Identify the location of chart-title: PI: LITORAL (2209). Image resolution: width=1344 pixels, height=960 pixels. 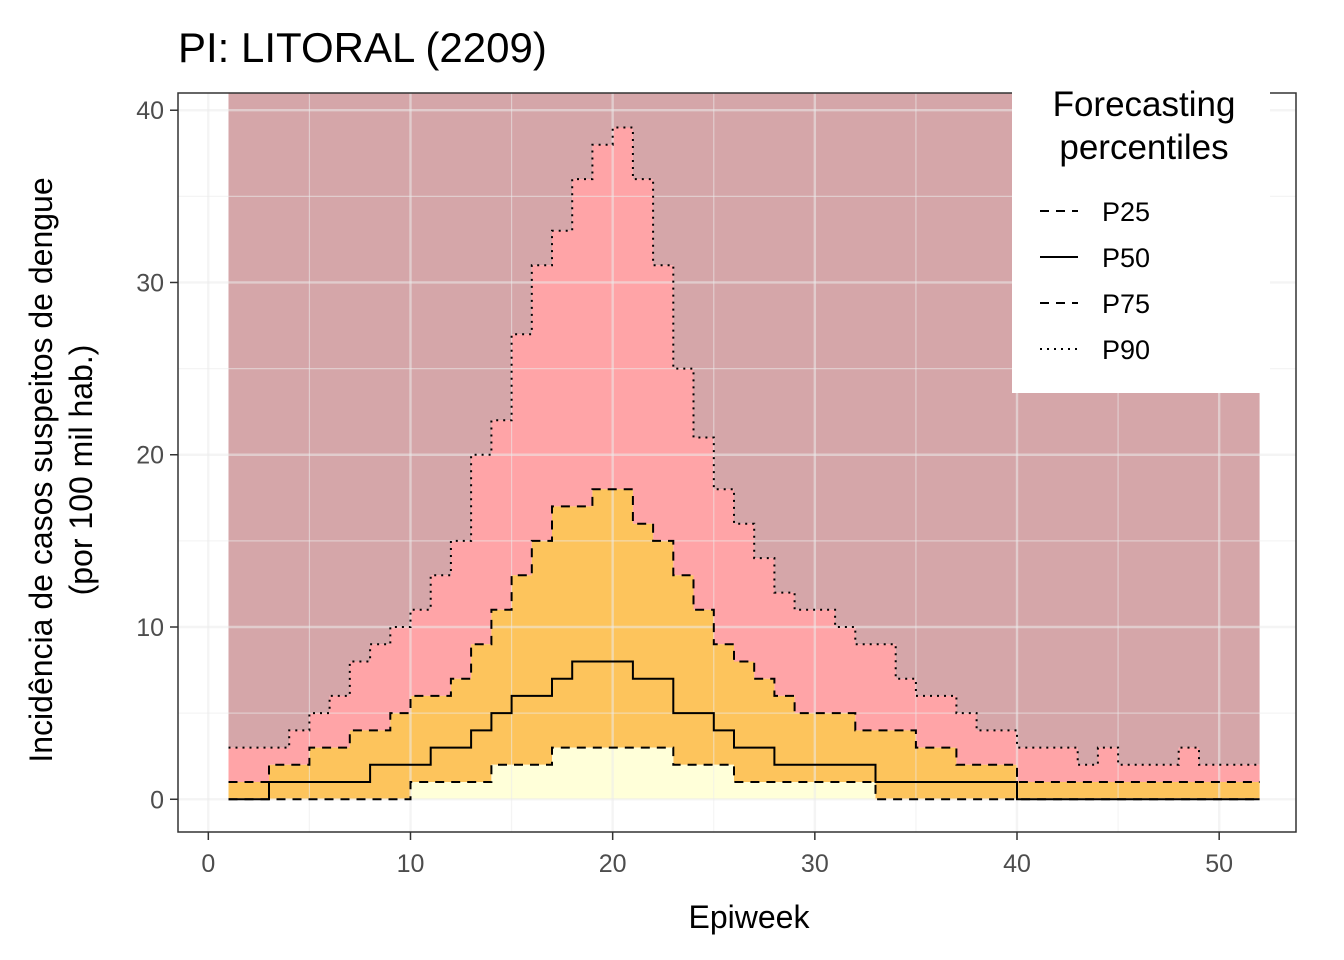
(362, 47).